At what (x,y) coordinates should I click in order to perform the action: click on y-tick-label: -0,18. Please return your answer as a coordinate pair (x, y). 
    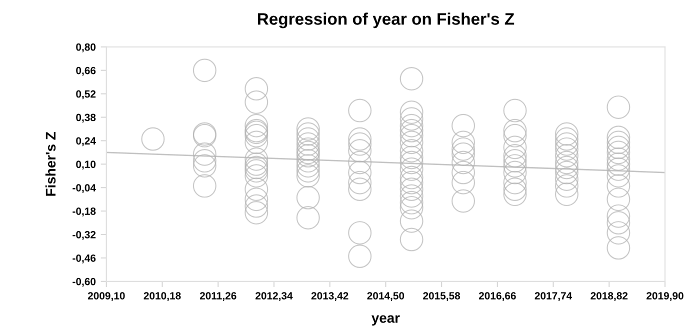
    Looking at the image, I should click on (84, 212).